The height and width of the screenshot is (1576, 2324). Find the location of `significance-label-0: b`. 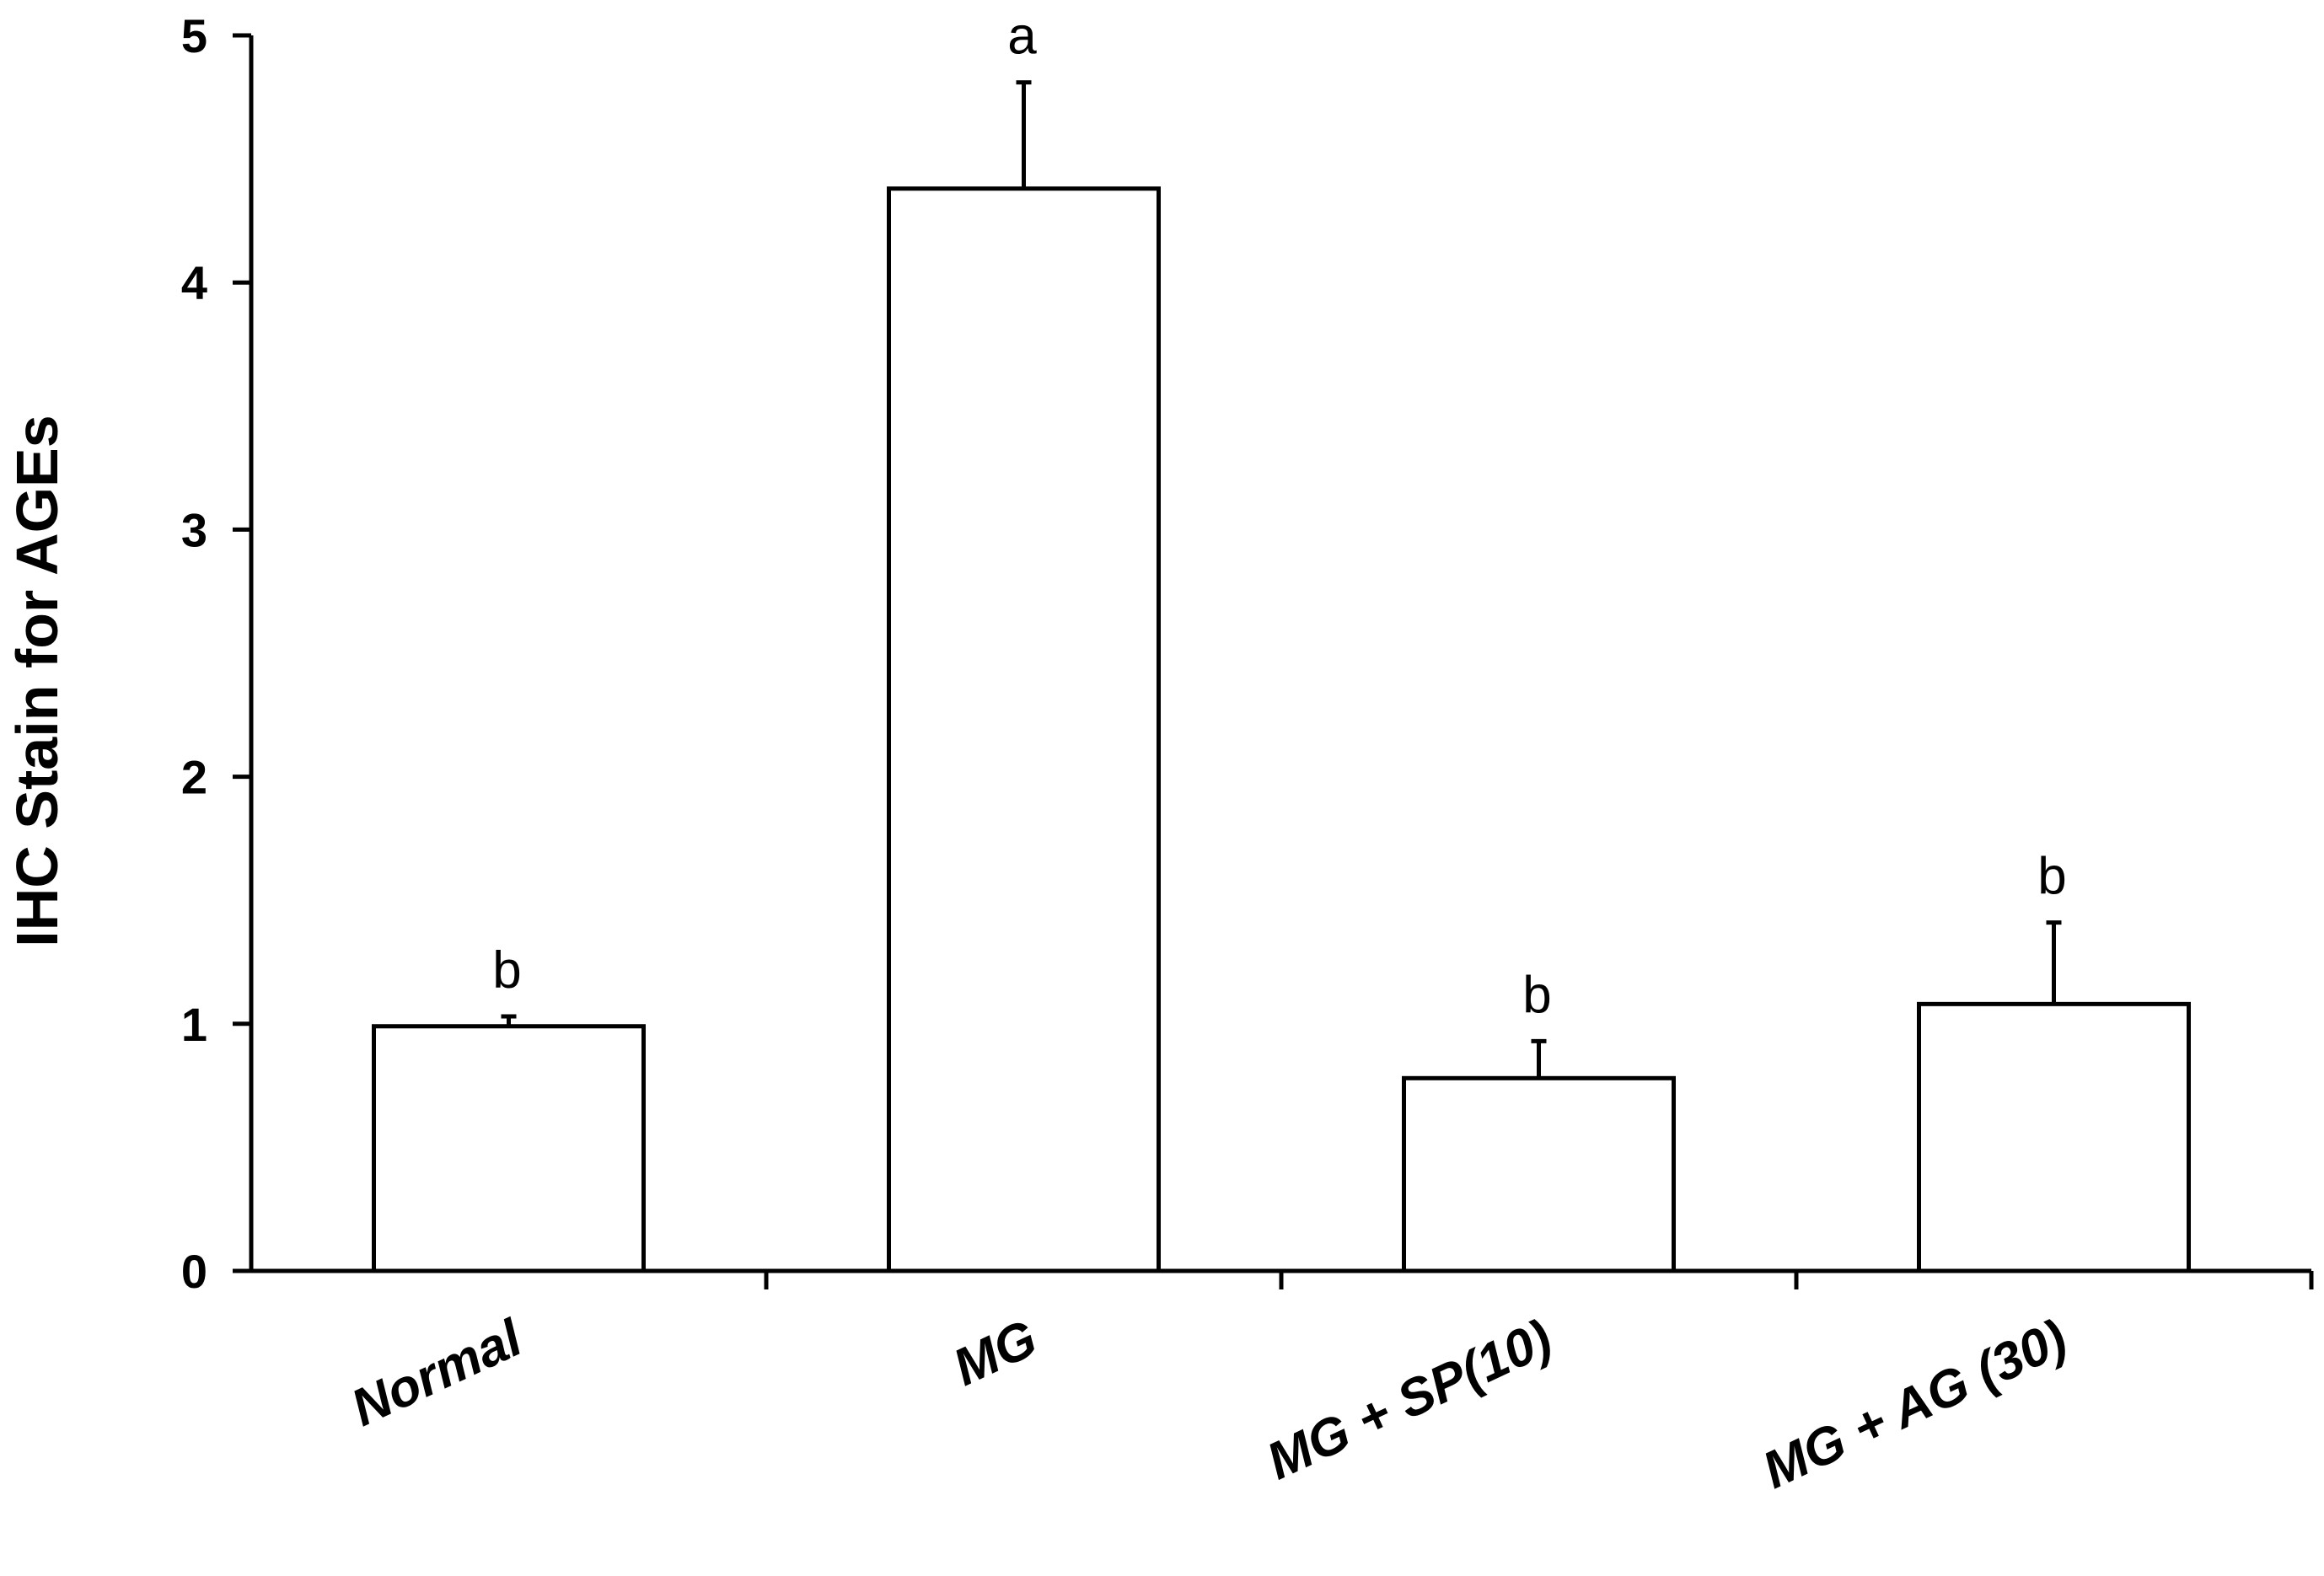

significance-label-0: b is located at coordinates (506, 971).